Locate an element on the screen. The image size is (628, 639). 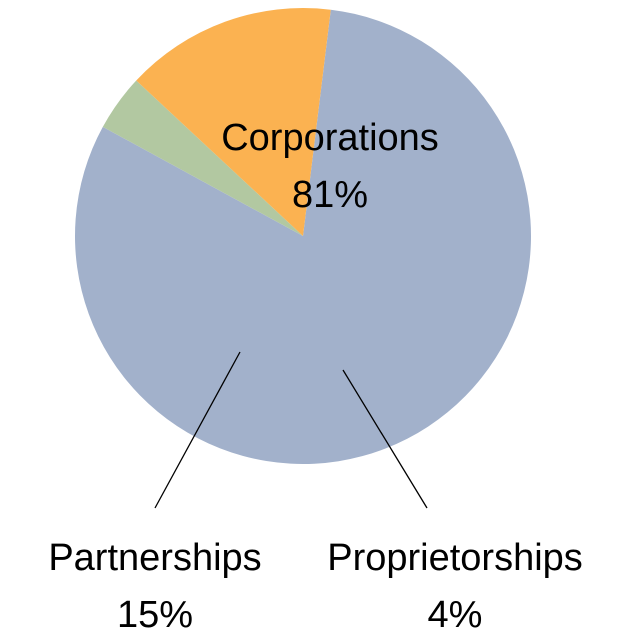
pie-slice-partnerships is located at coordinates (233, 122).